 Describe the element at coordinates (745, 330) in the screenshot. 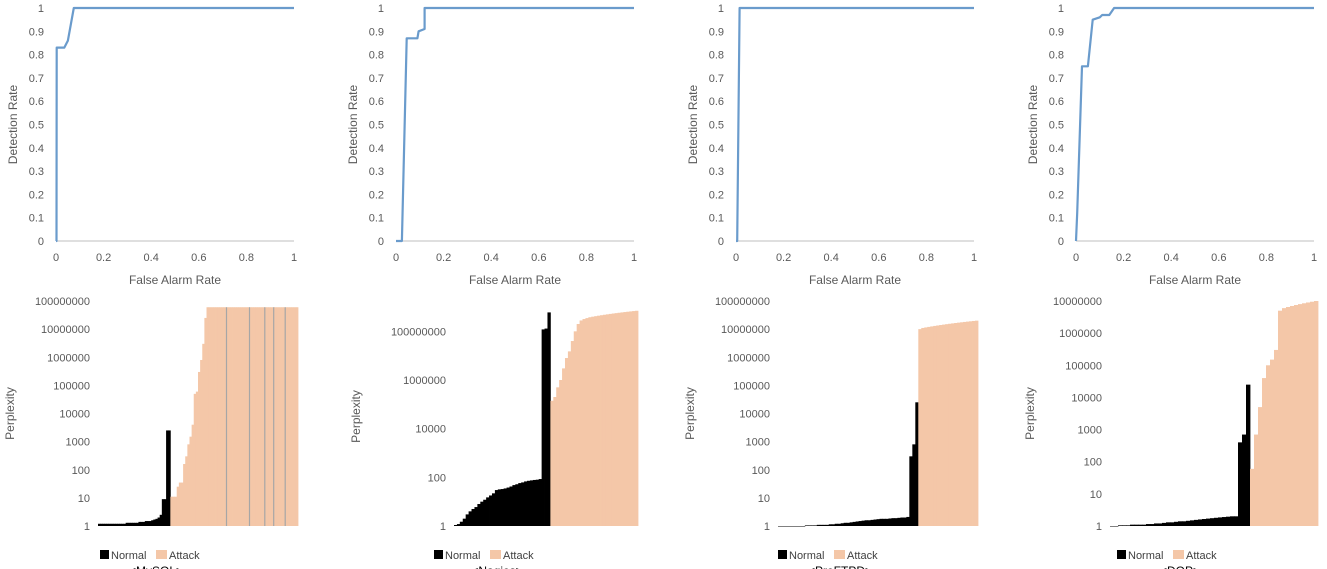

I see `y-tick-label: 10000000` at that location.